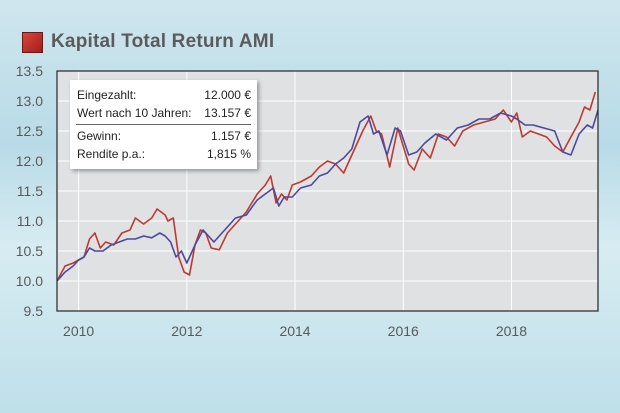 The image size is (620, 413). Describe the element at coordinates (163, 41) in the screenshot. I see `chart-title: Kapital Total Return AMI` at that location.